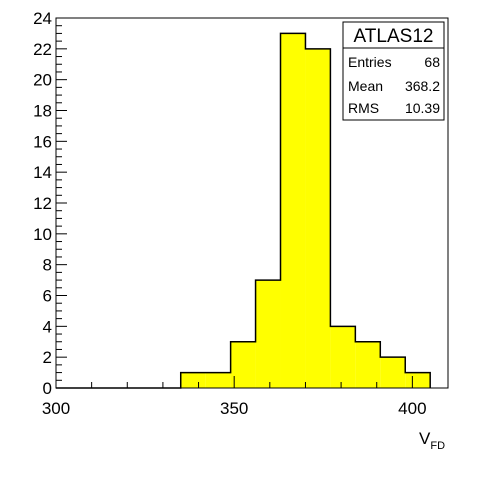 The height and width of the screenshot is (480, 498). Describe the element at coordinates (56, 408) in the screenshot. I see `x-tick-label: 300` at that location.